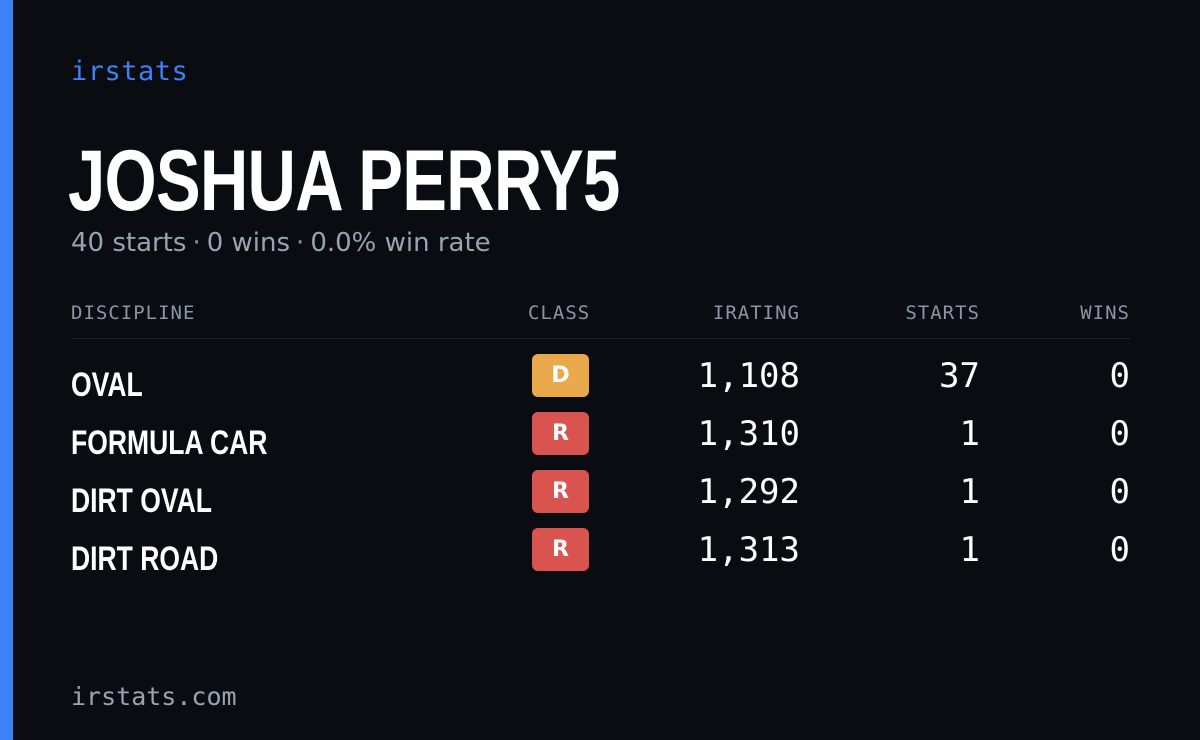  I want to click on footer-url: irstats.com, so click(154, 696).